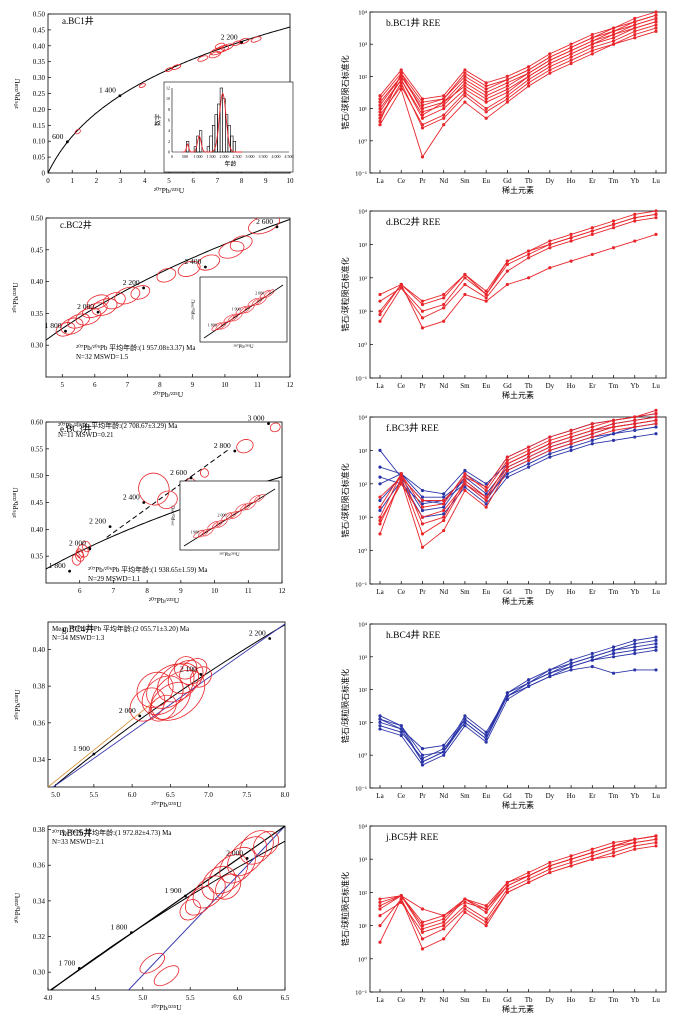 This screenshot has width=678, height=1023. I want to click on panel-title: a.BC1井, so click(78, 20).